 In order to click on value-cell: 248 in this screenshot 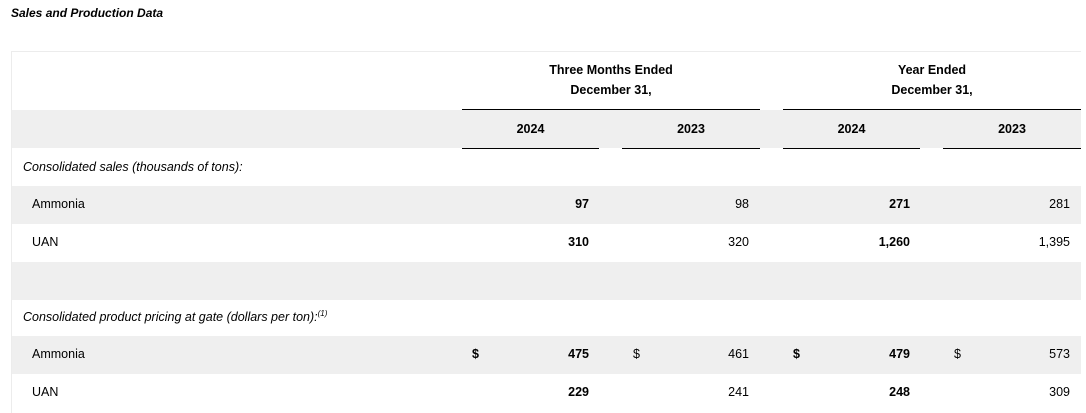, I will do `click(899, 392)`.